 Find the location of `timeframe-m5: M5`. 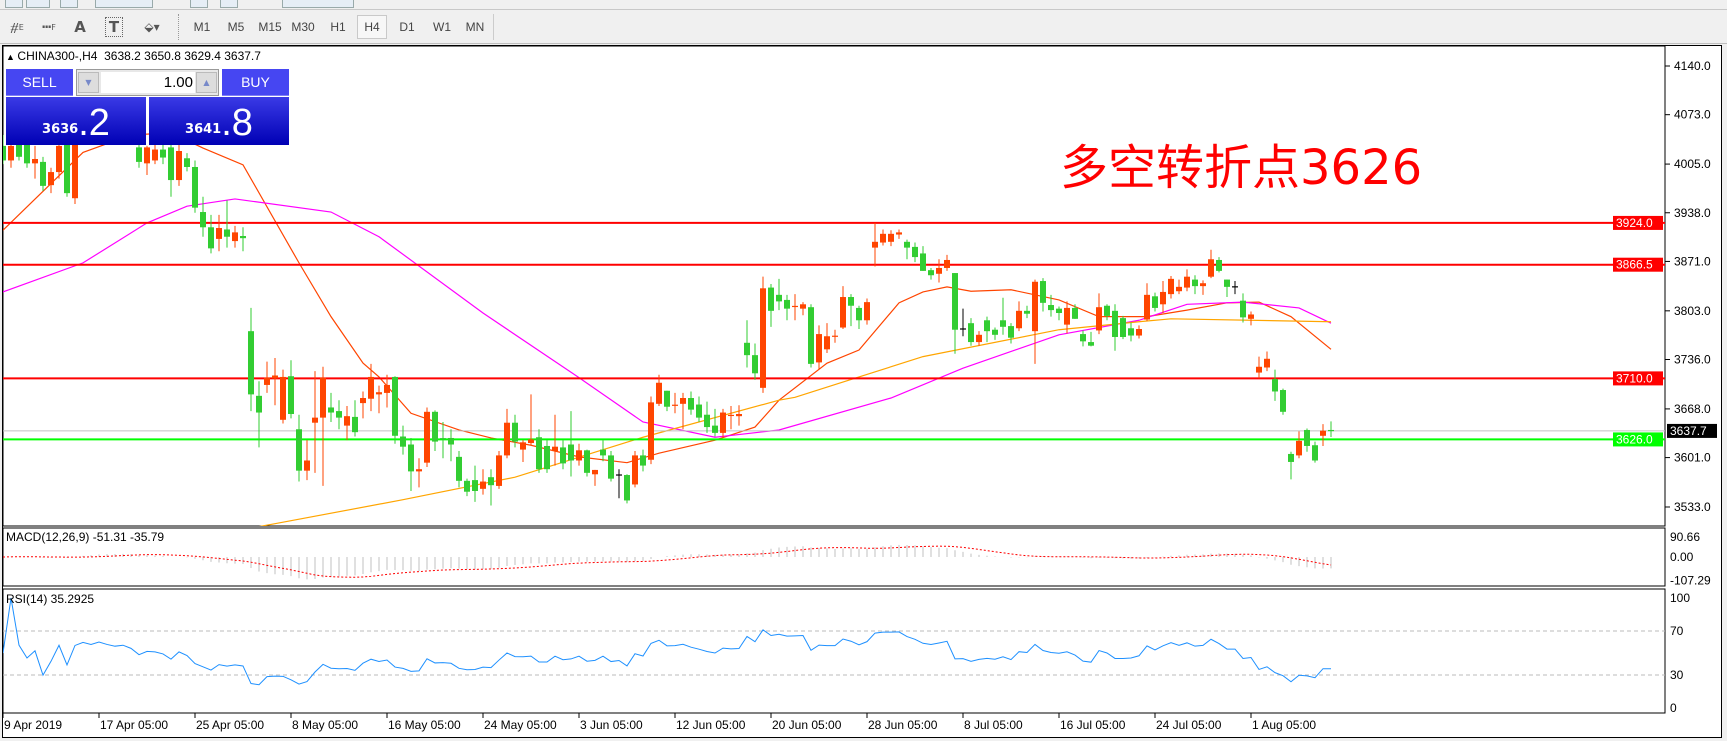

timeframe-m5: M5 is located at coordinates (236, 27).